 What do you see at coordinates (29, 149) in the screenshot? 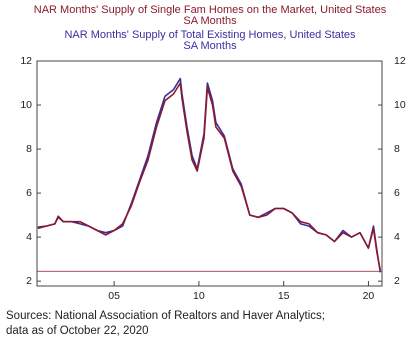
I see `y-tick-label: 8` at bounding box center [29, 149].